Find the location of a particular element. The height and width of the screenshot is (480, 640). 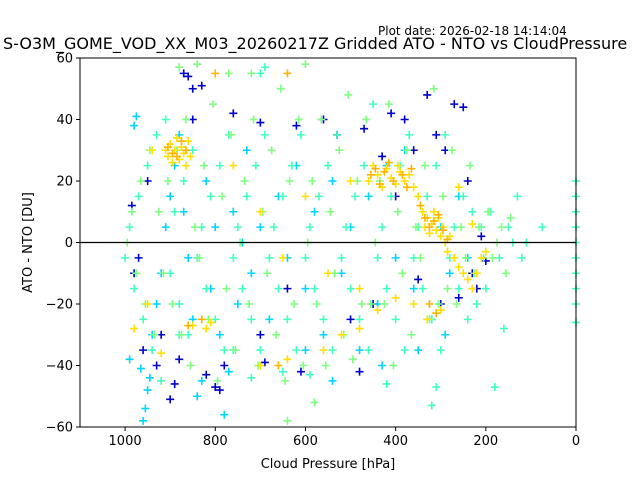

x-tick-label: 1000 is located at coordinates (125, 441).